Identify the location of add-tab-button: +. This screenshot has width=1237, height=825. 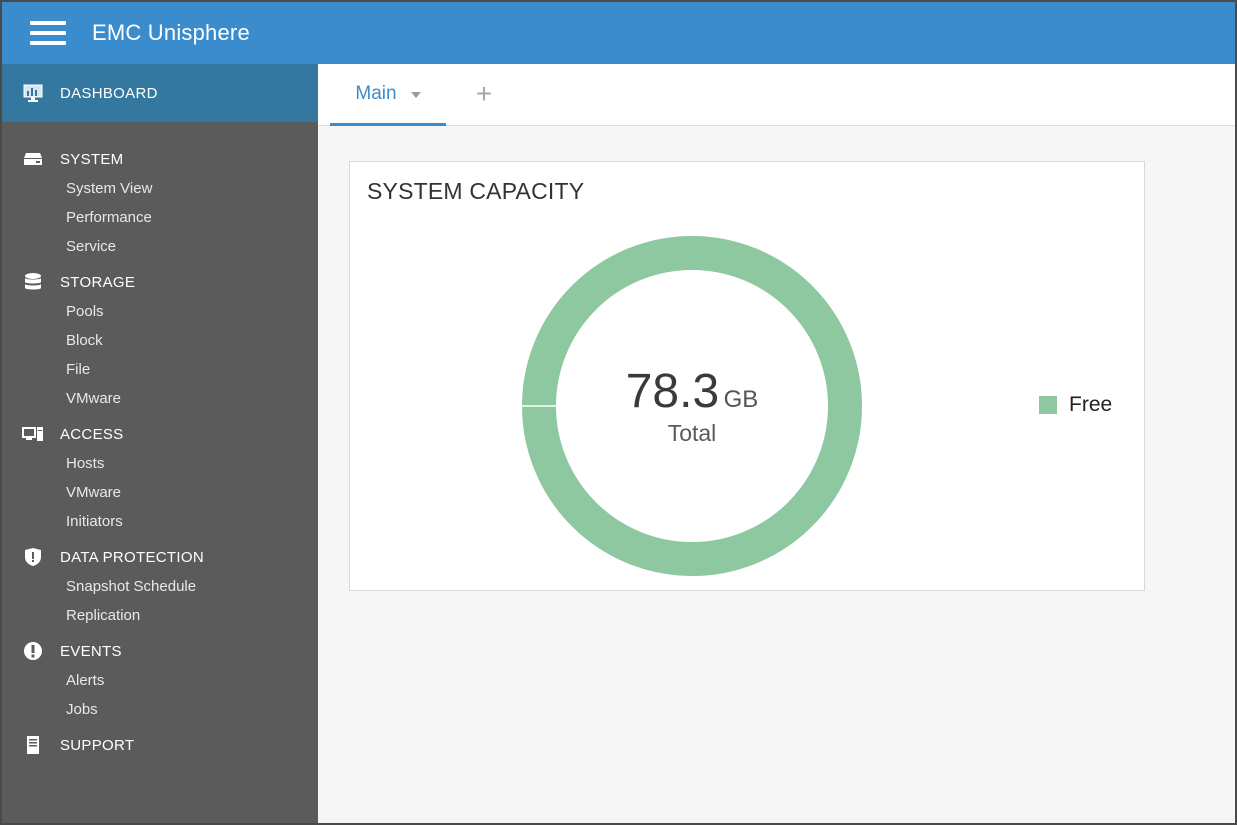
(484, 93).